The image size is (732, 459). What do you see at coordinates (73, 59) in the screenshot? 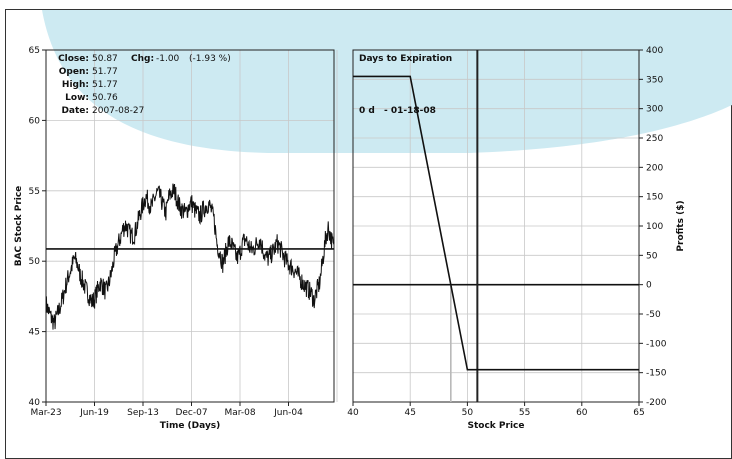
I see `close-label: Close:` at bounding box center [73, 59].